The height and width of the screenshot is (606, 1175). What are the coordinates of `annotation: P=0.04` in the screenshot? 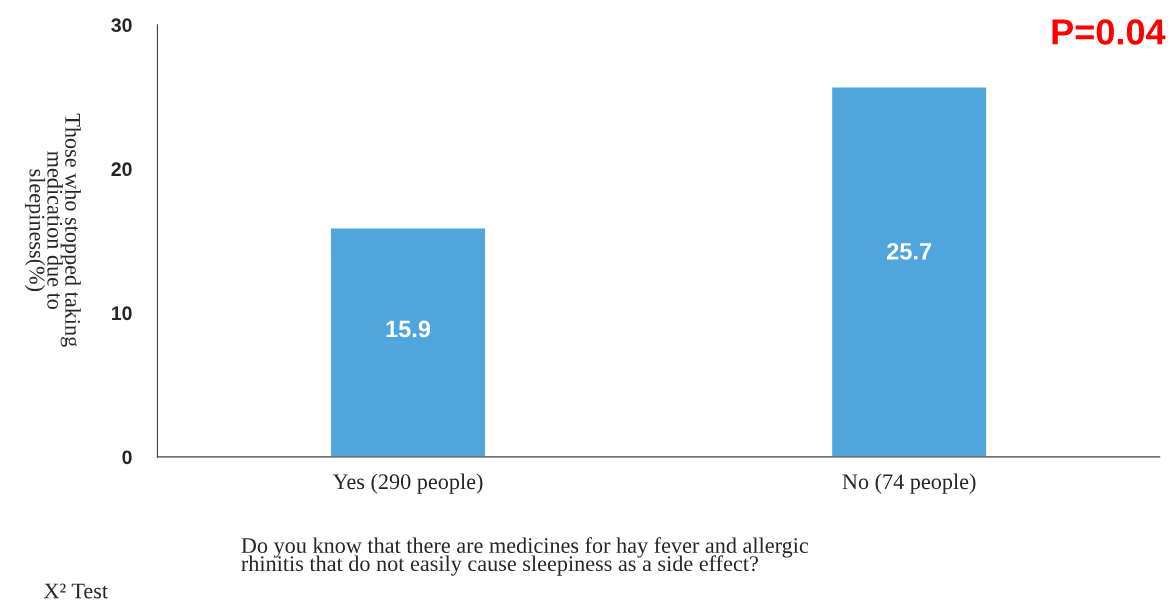 It's located at (1109, 32).